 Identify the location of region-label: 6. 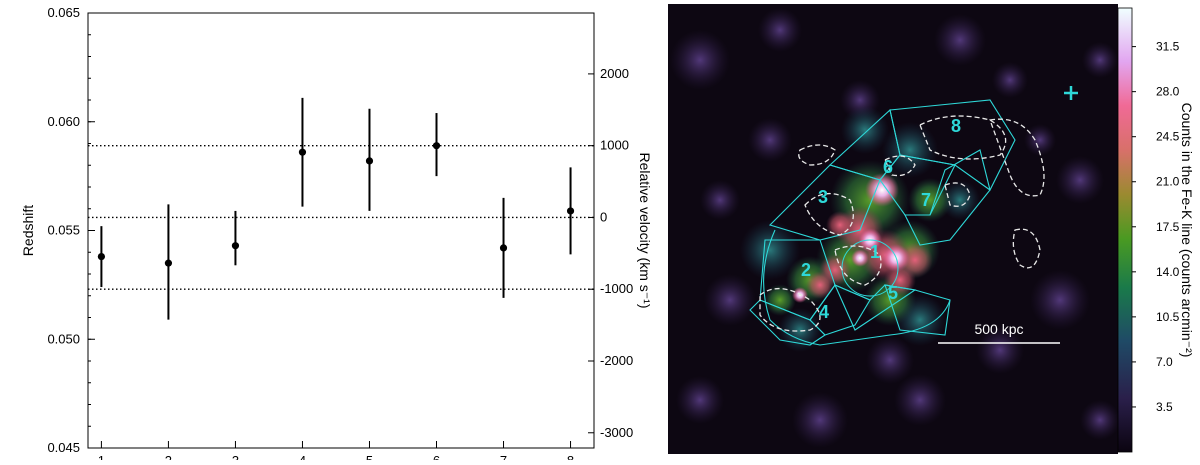
(888, 167).